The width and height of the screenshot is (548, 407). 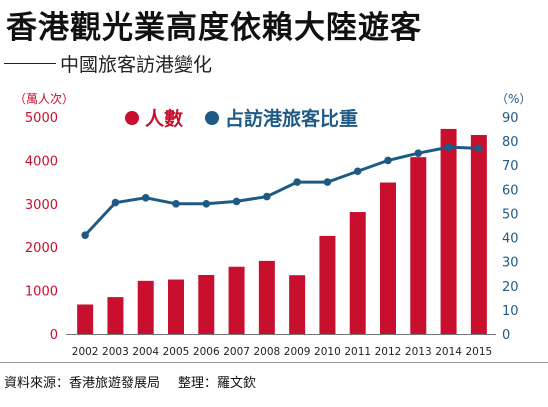 I want to click on bar-2011, so click(x=357, y=273).